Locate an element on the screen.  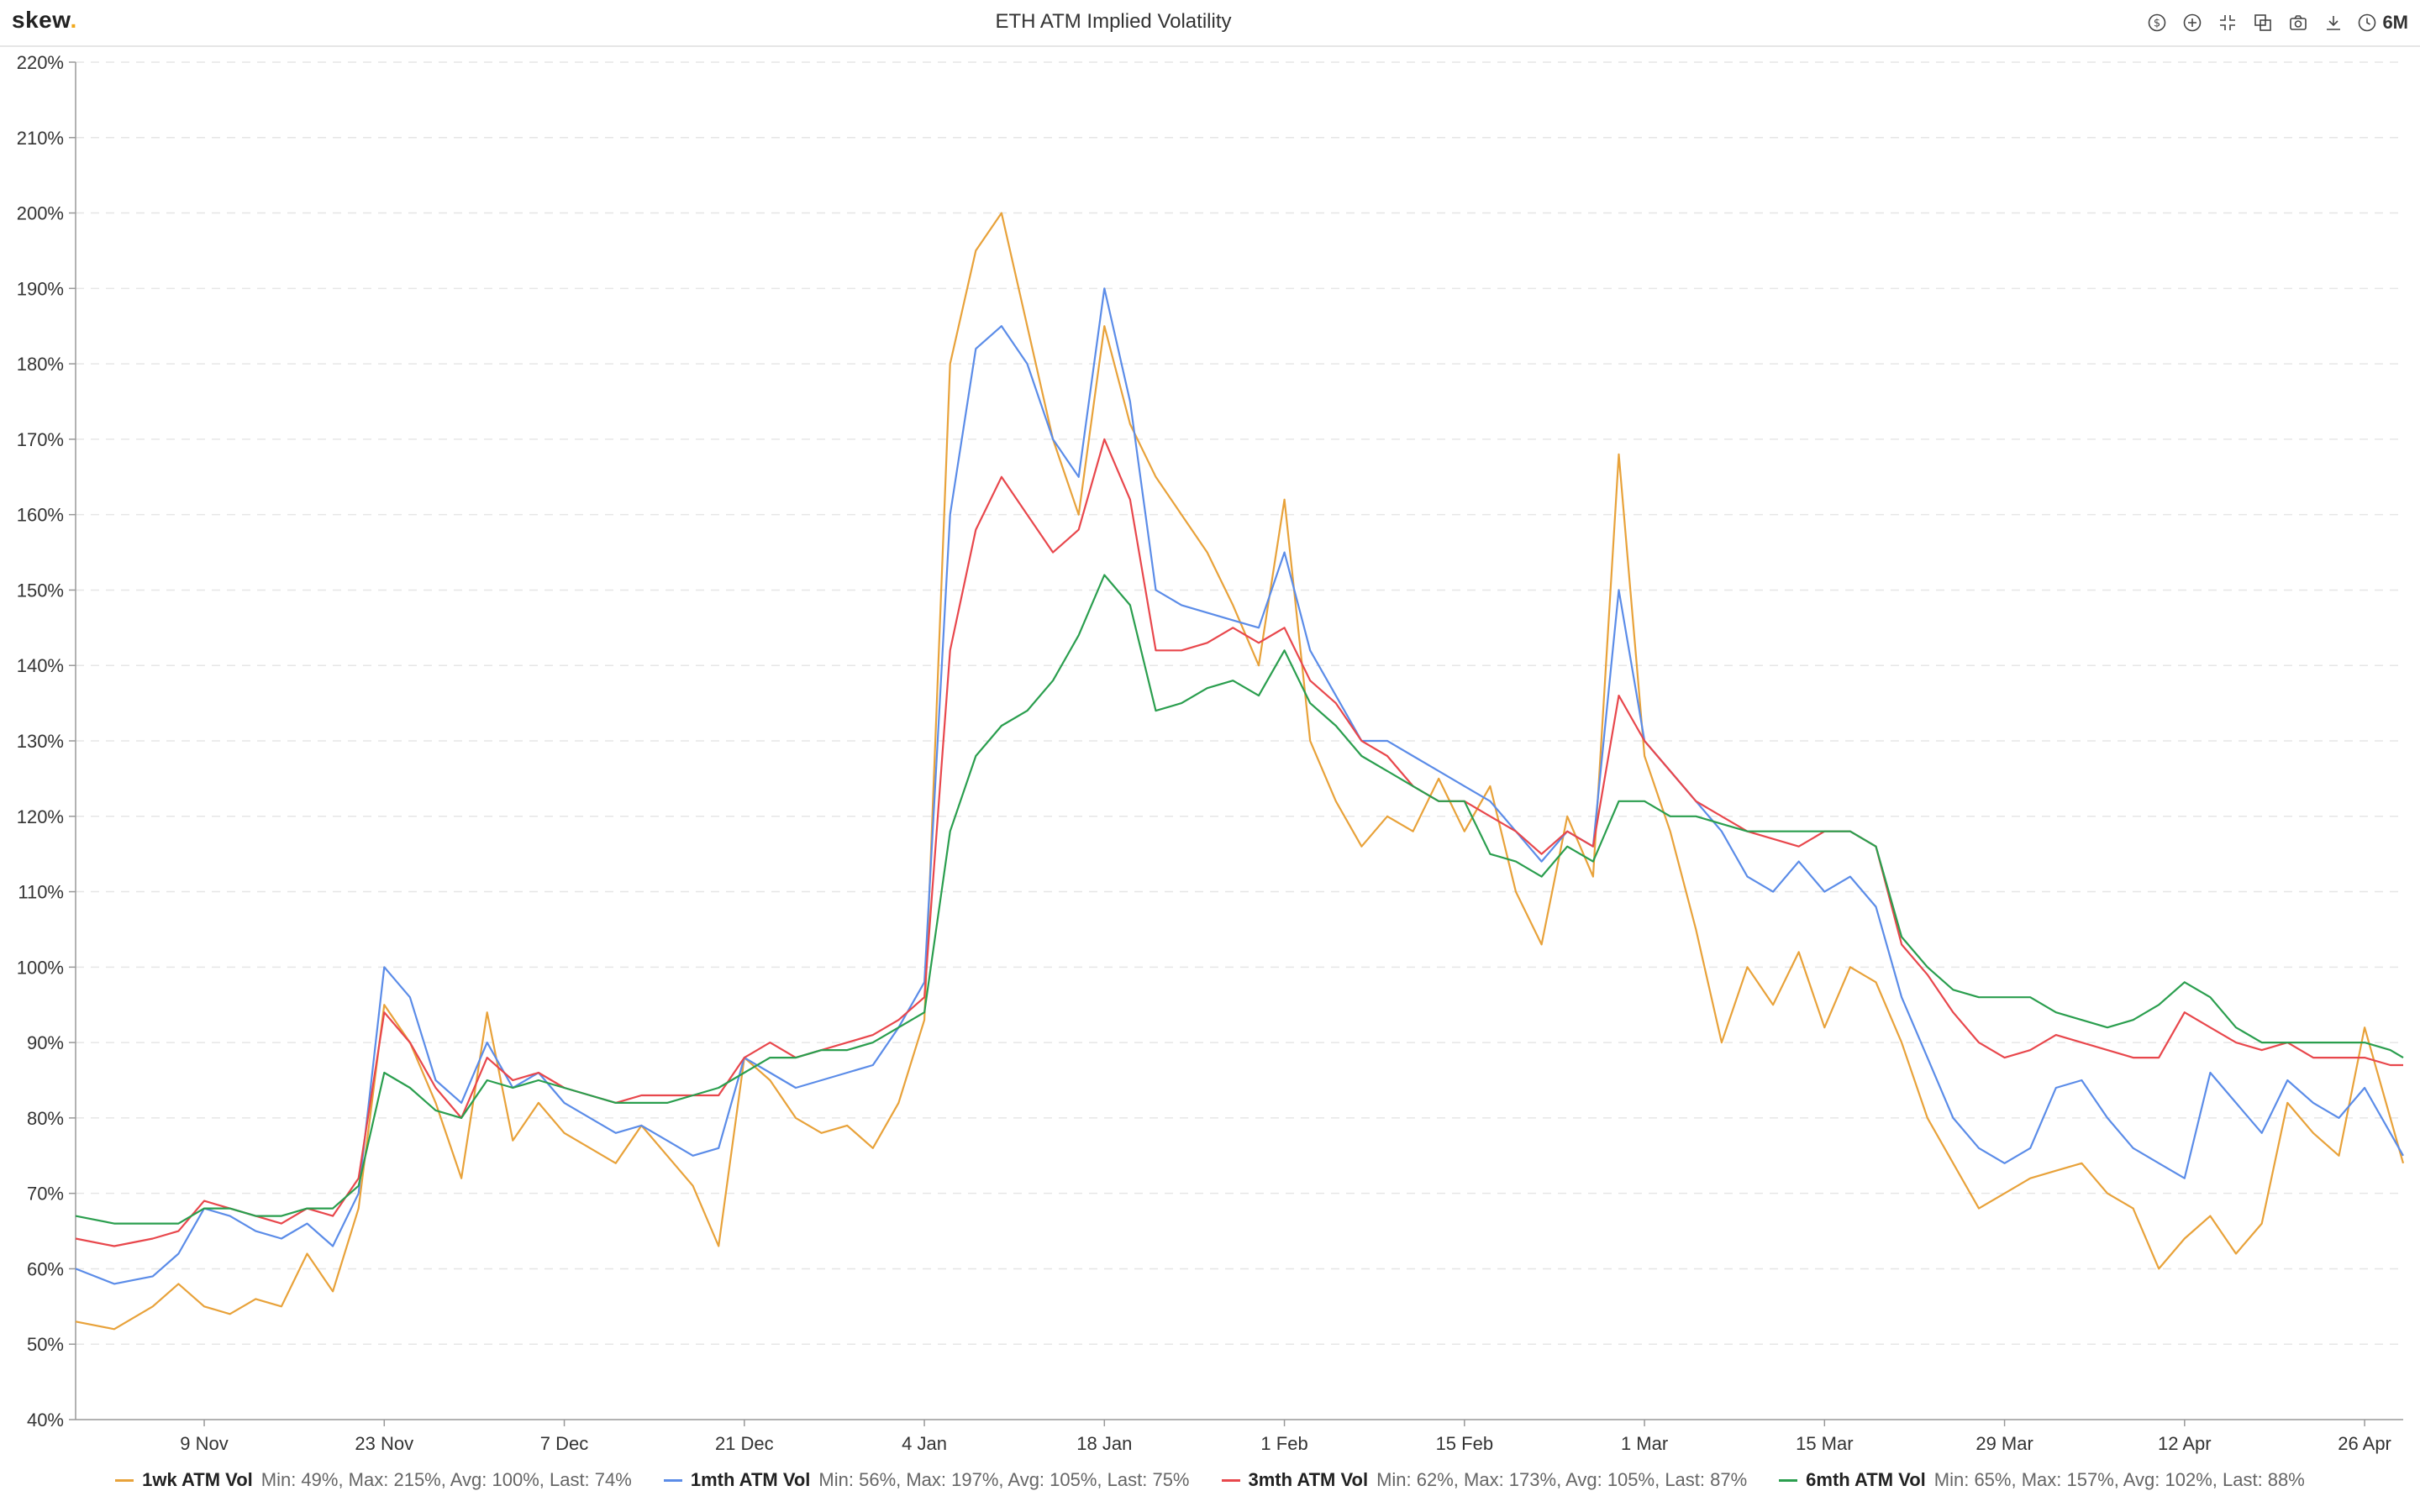
clock-icon is located at coordinates (2367, 22).